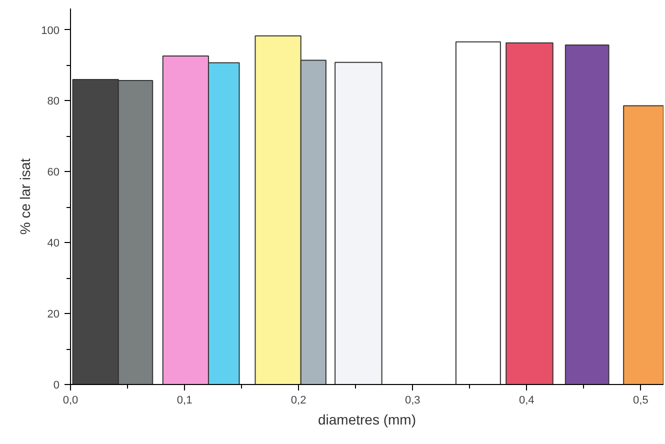 The width and height of the screenshot is (665, 444). Describe the element at coordinates (184, 400) in the screenshot. I see `x-tick-label: 0,1` at that location.